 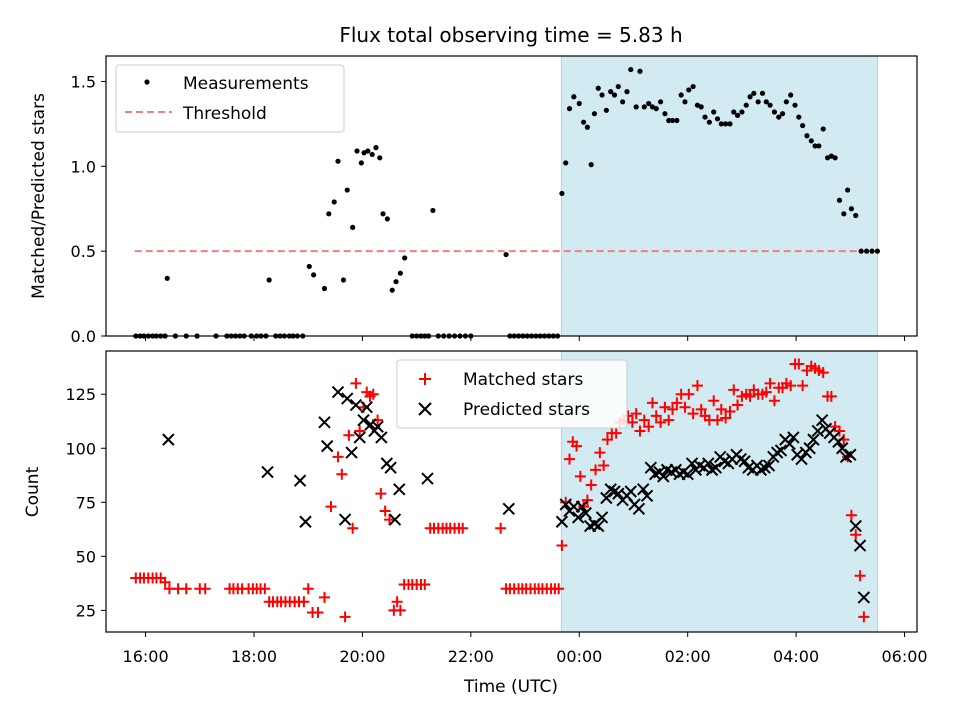 I want to click on legend-predicted-label: Predicted stars, so click(x=526, y=410).